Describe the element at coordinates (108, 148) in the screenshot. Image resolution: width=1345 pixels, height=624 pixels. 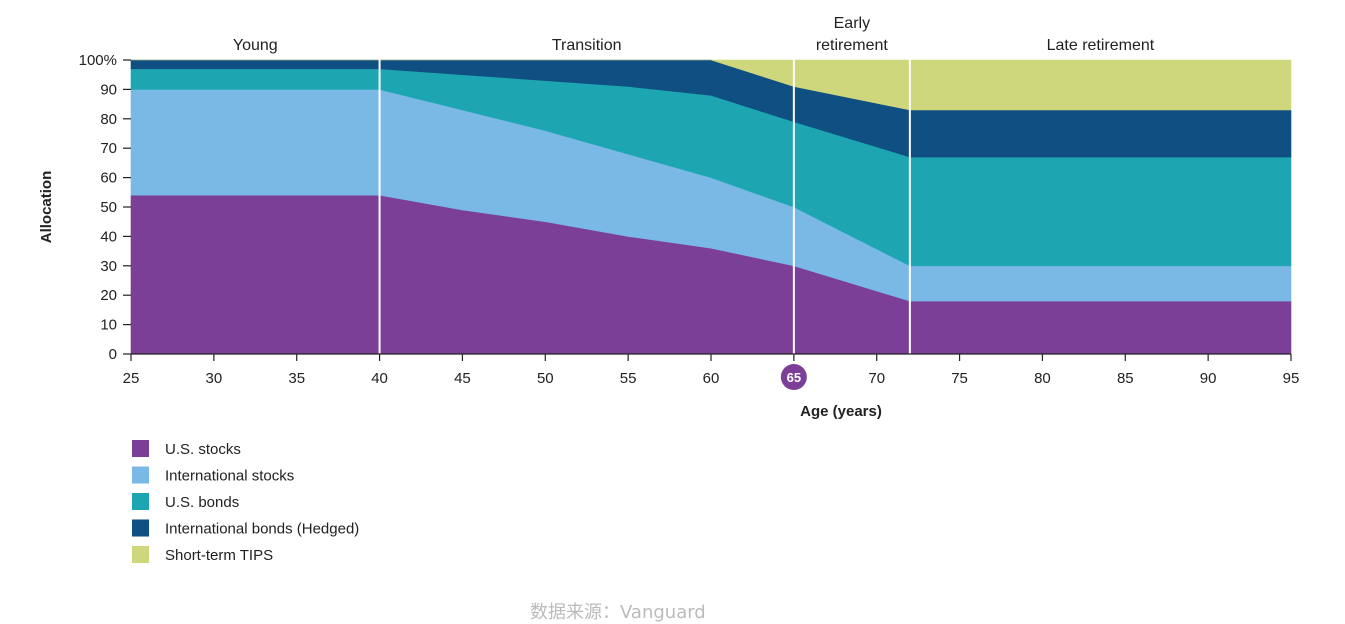
I see `y-tick-label-70: 70` at that location.